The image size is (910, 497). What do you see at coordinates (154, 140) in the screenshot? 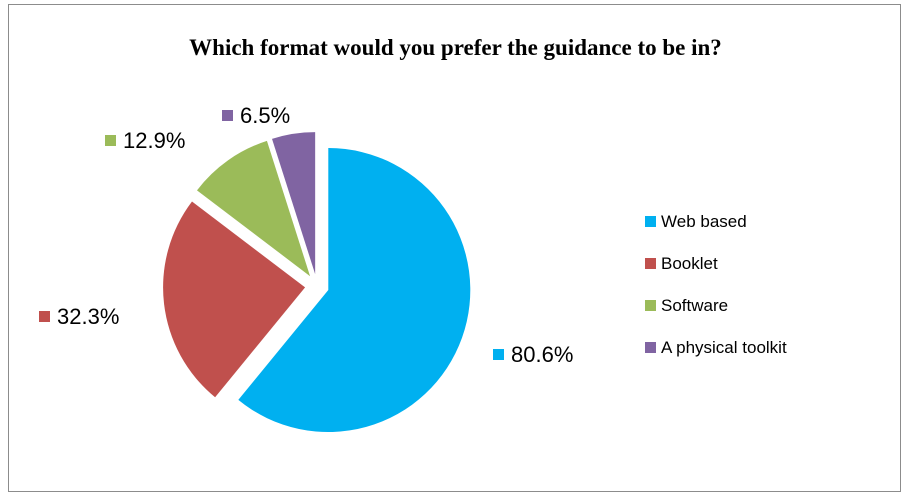
I see `data-label: 12.9%` at bounding box center [154, 140].